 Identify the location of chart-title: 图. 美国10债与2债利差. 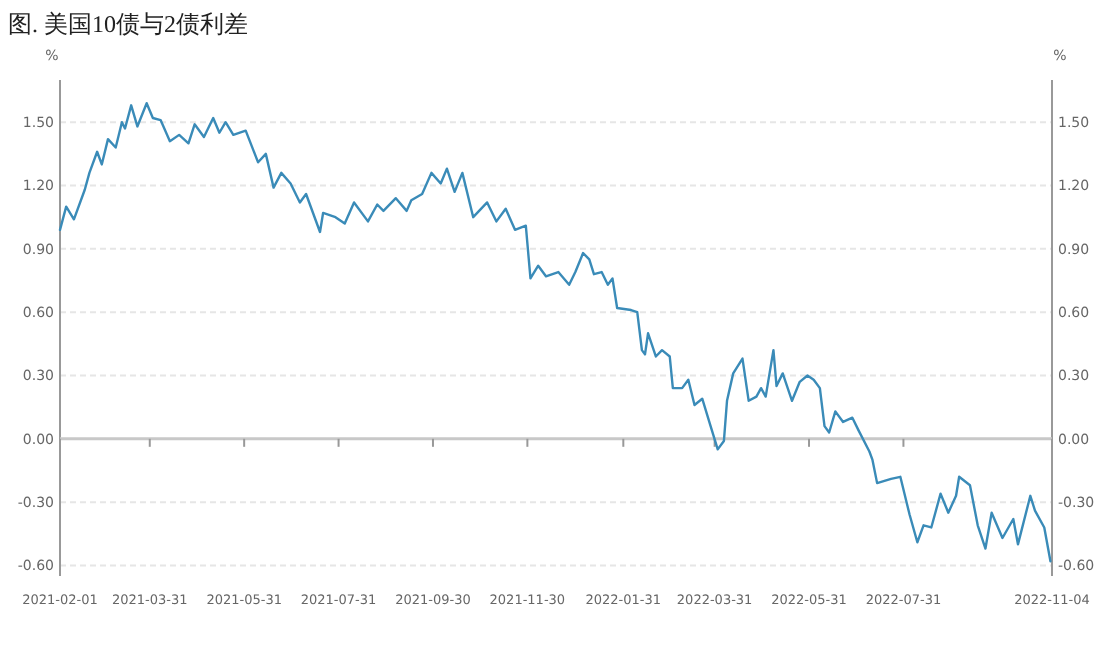
(128, 24).